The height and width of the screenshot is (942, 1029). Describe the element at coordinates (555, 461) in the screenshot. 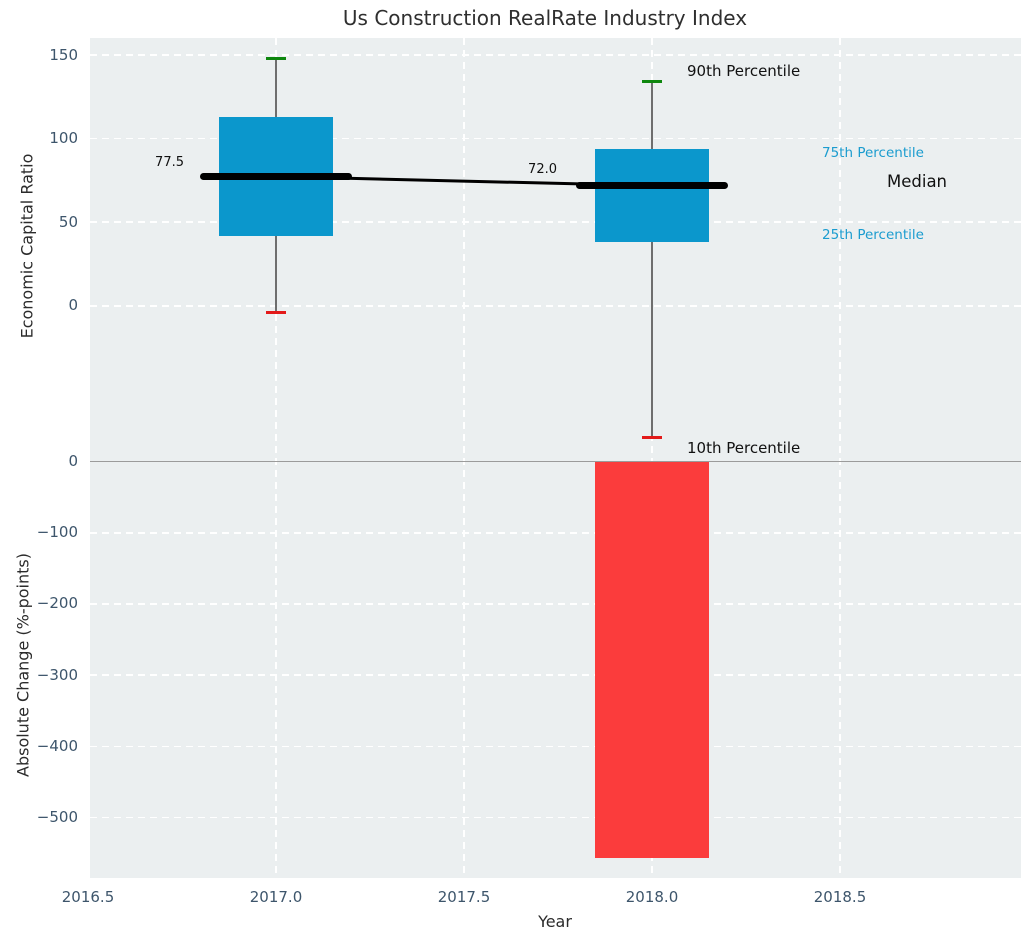

I see `zero-line` at that location.